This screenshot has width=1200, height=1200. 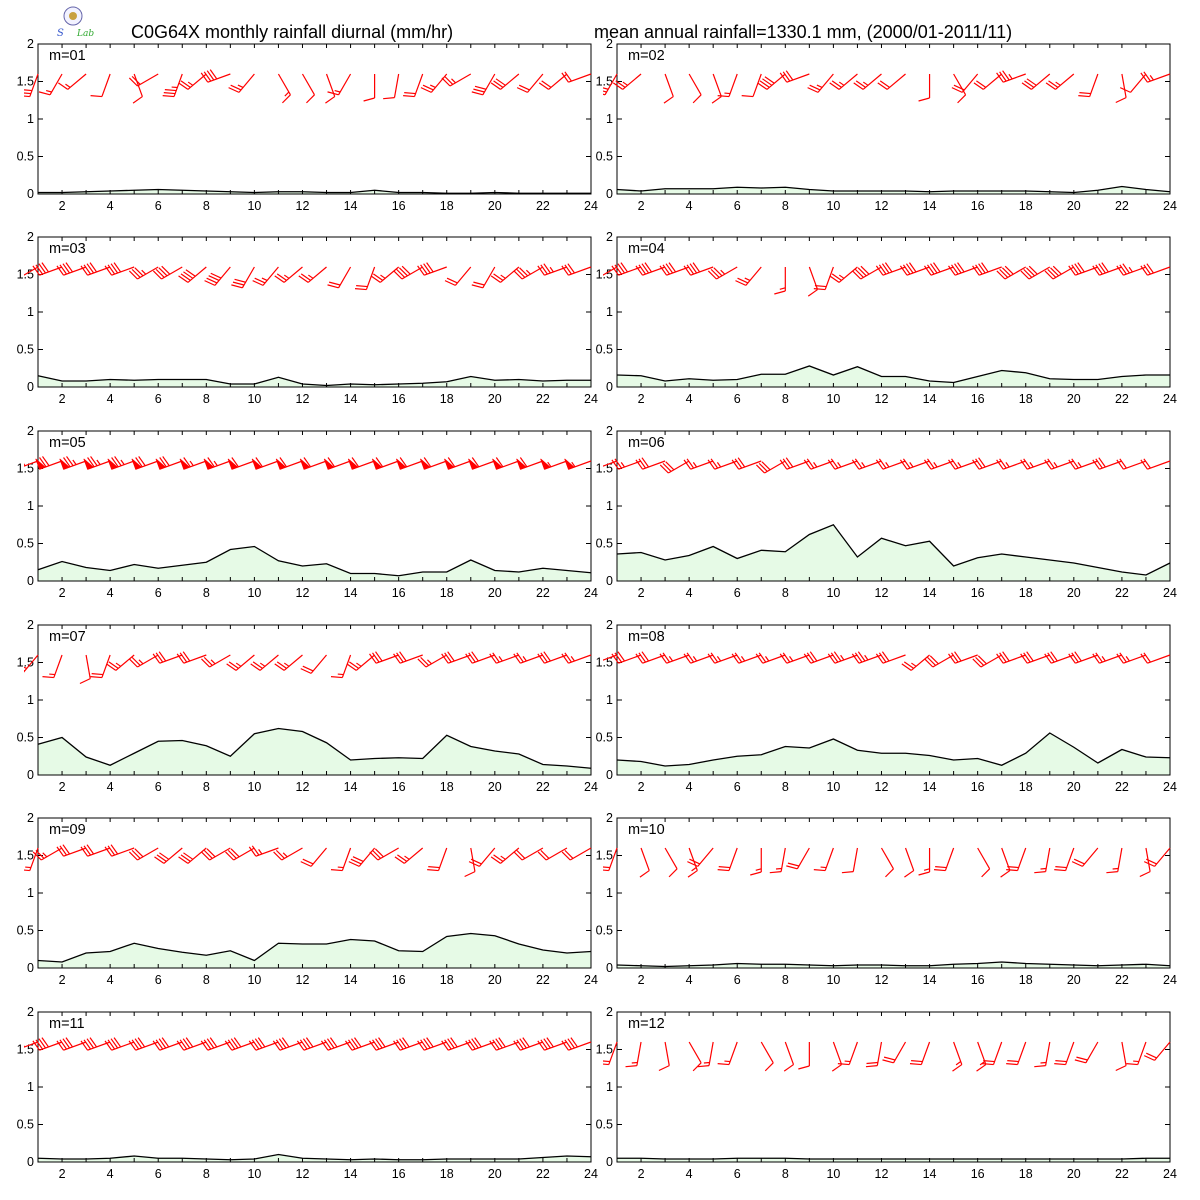 What do you see at coordinates (30, 431) in the screenshot?
I see `y-tick-label: 2` at bounding box center [30, 431].